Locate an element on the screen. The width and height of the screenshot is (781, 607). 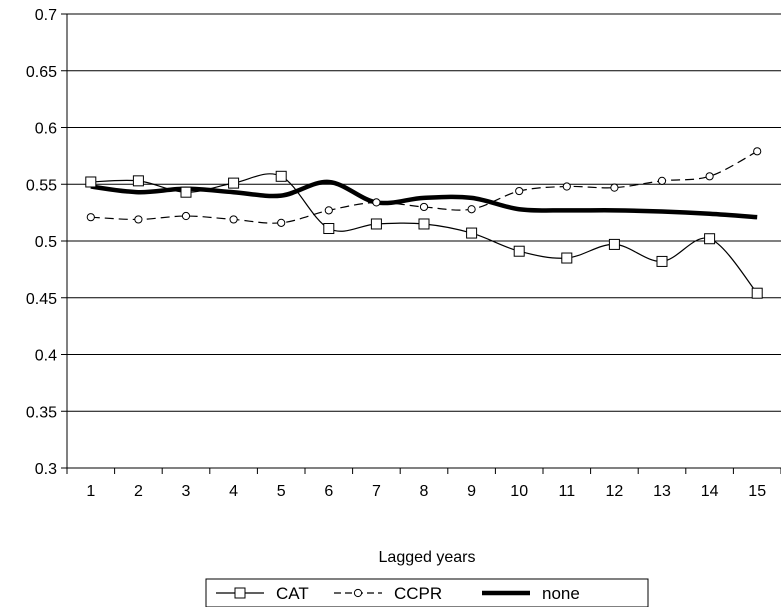
x-tick-label: 1 is located at coordinates (90, 491).